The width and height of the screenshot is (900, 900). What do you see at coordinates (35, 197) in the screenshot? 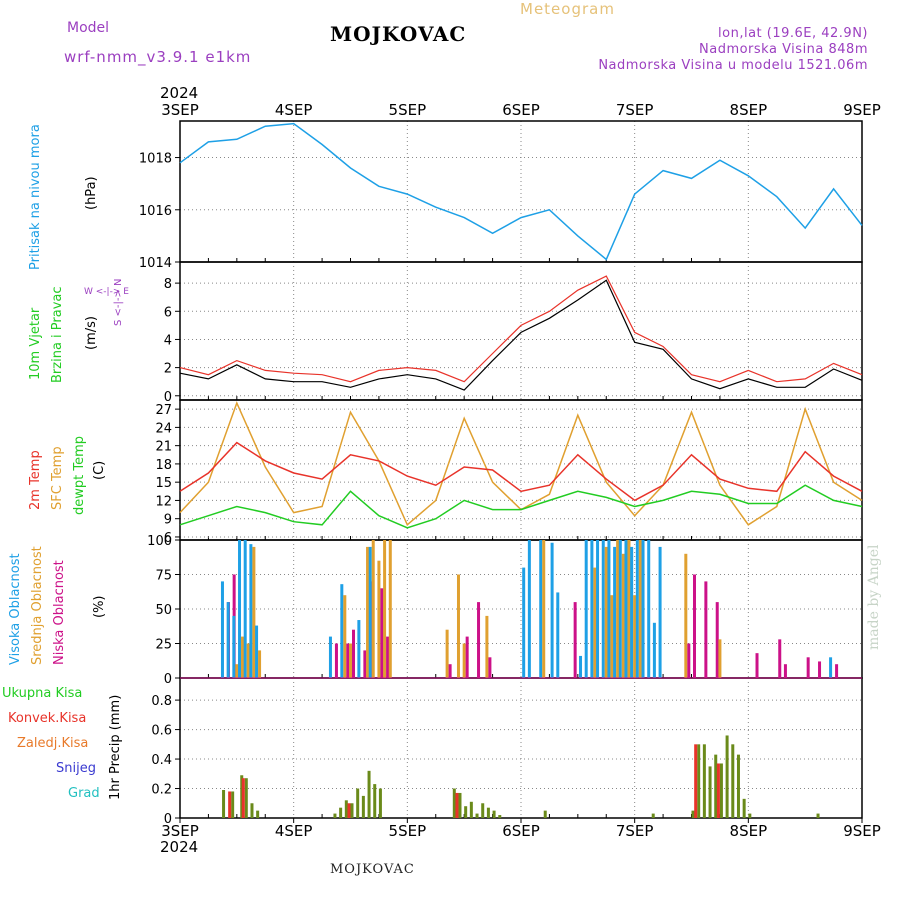
I see `pressure-ylabel: Pritisak na nivou mora` at bounding box center [35, 197].